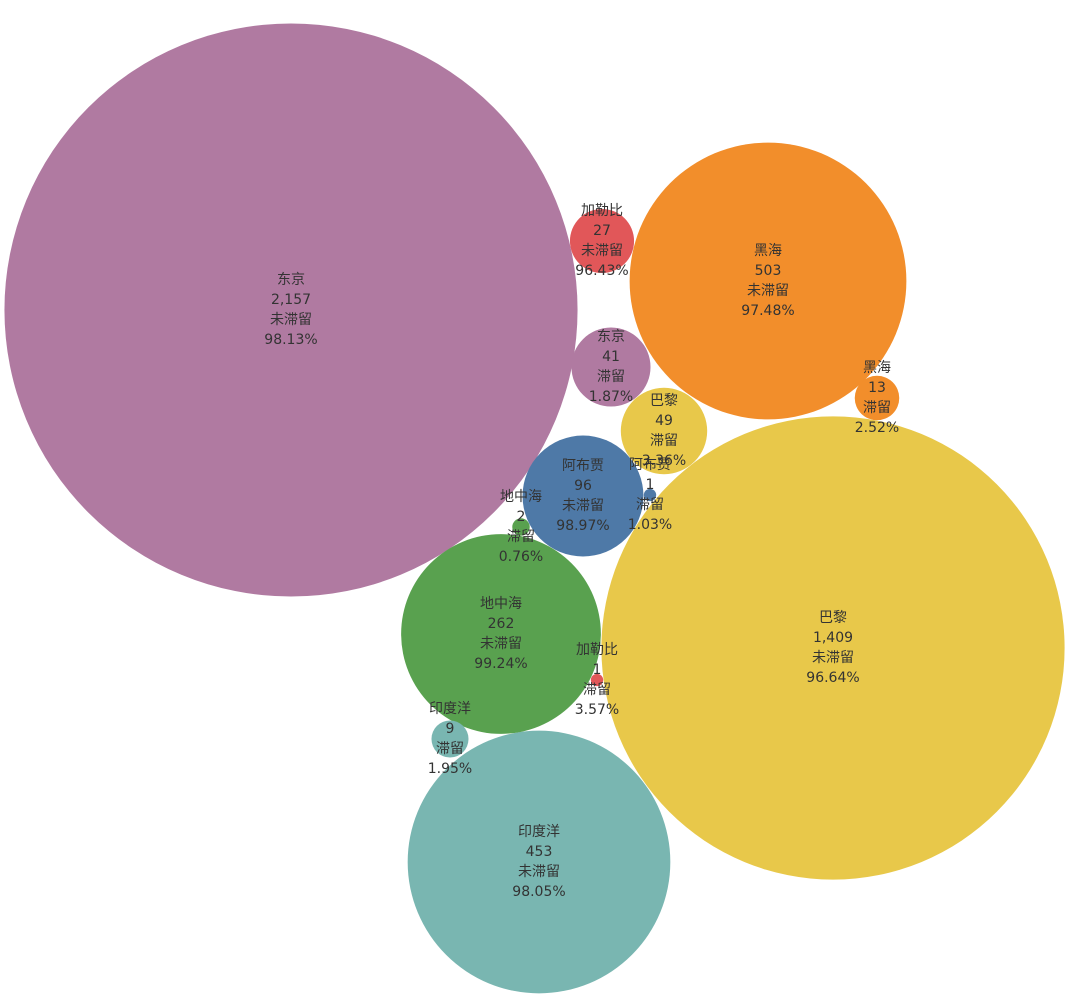  What do you see at coordinates (597, 710) in the screenshot?
I see `bubble-percent: 3.57%` at bounding box center [597, 710].